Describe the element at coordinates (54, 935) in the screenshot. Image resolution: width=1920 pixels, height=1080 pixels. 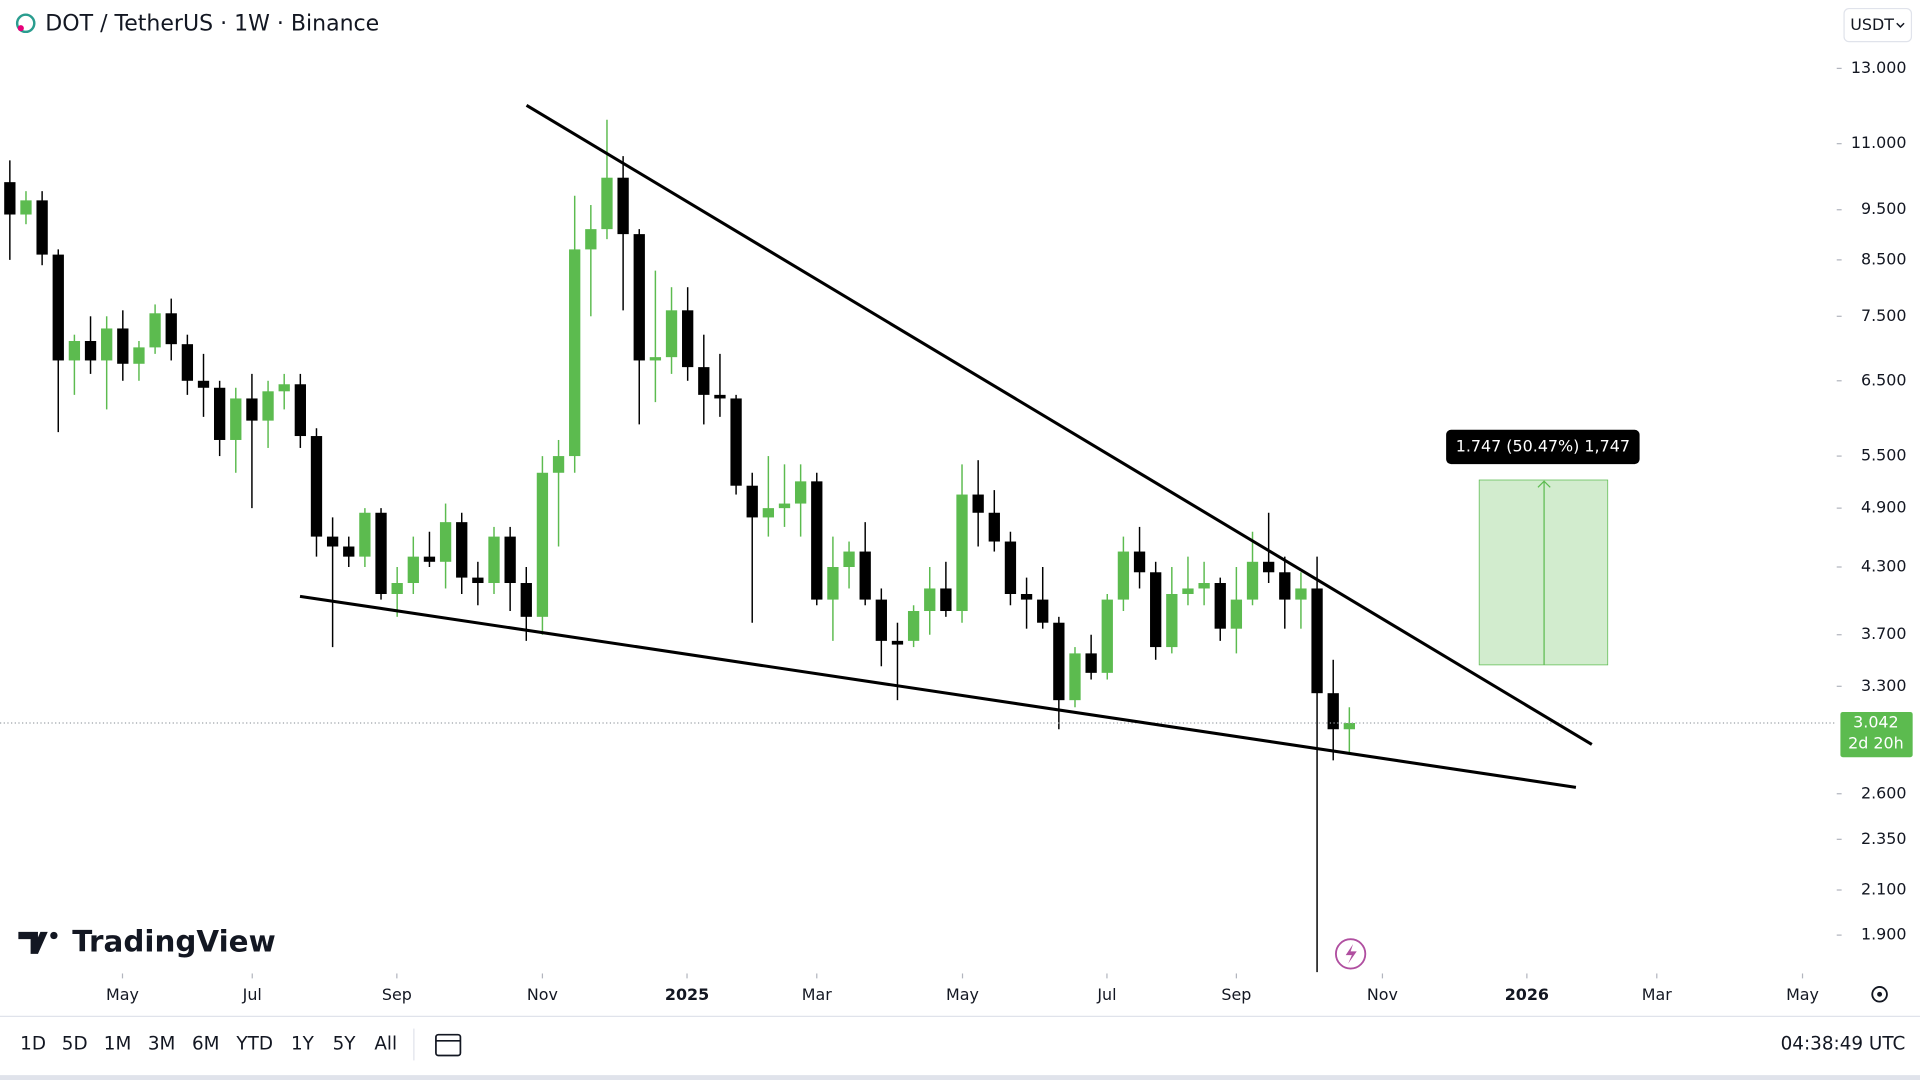
I see `brand-logo-dot` at that location.